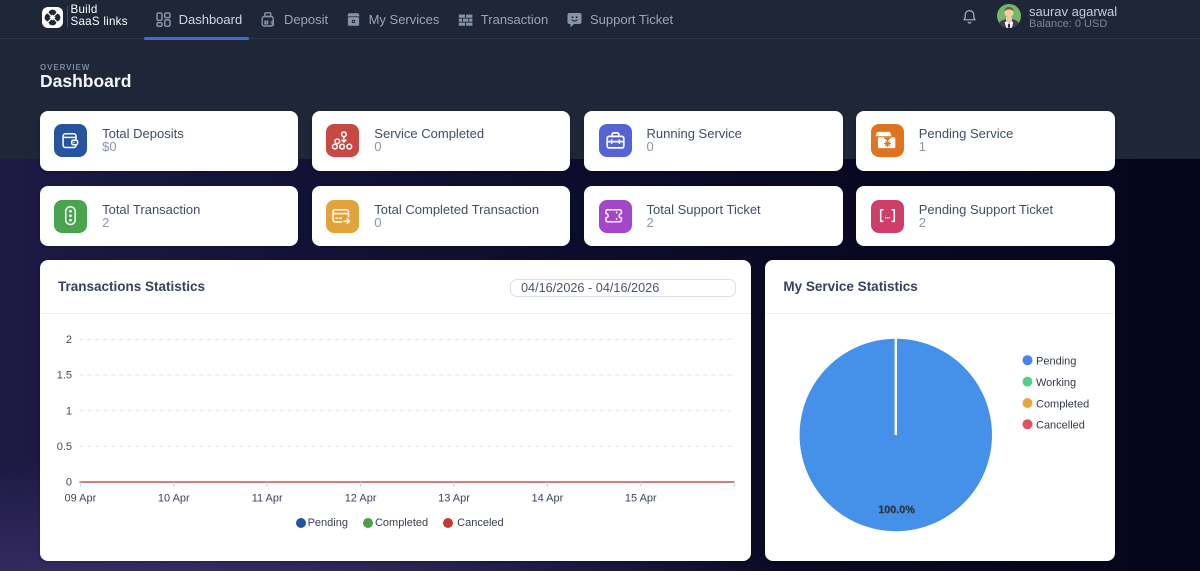  I want to click on svg-text: Pending, so click(1056, 362).